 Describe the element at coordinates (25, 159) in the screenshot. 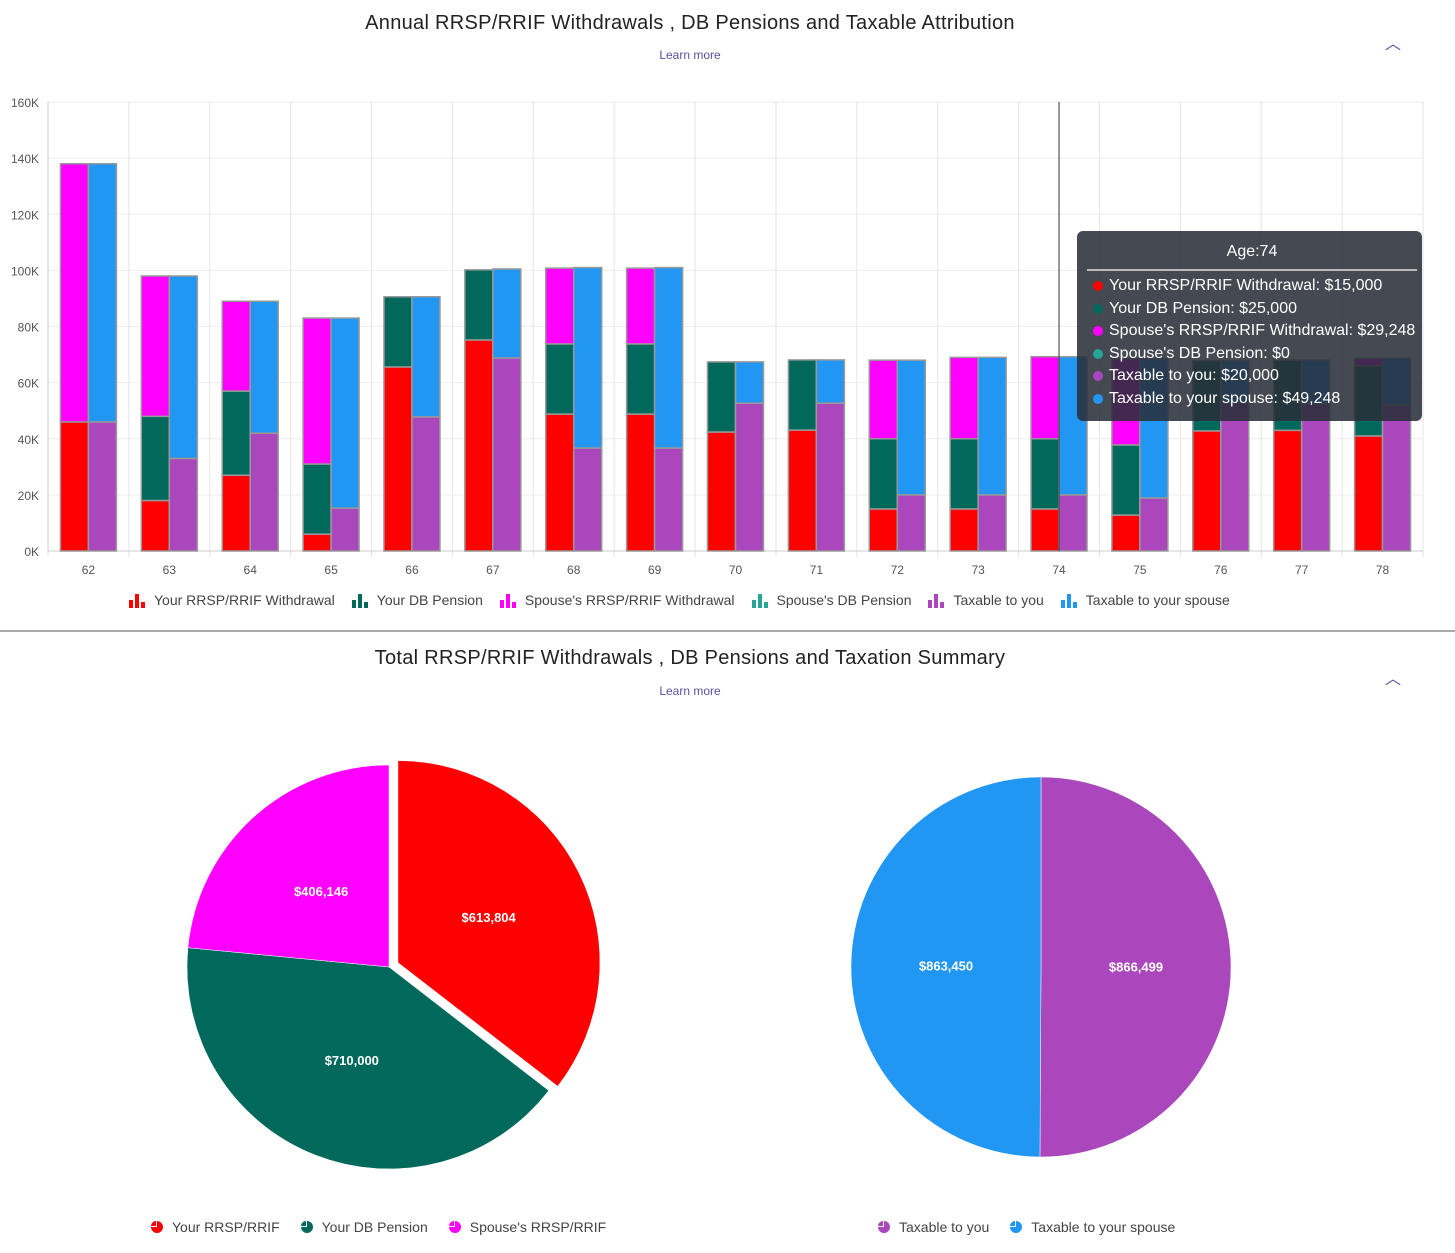

I see `y-tick-label: 140K` at that location.